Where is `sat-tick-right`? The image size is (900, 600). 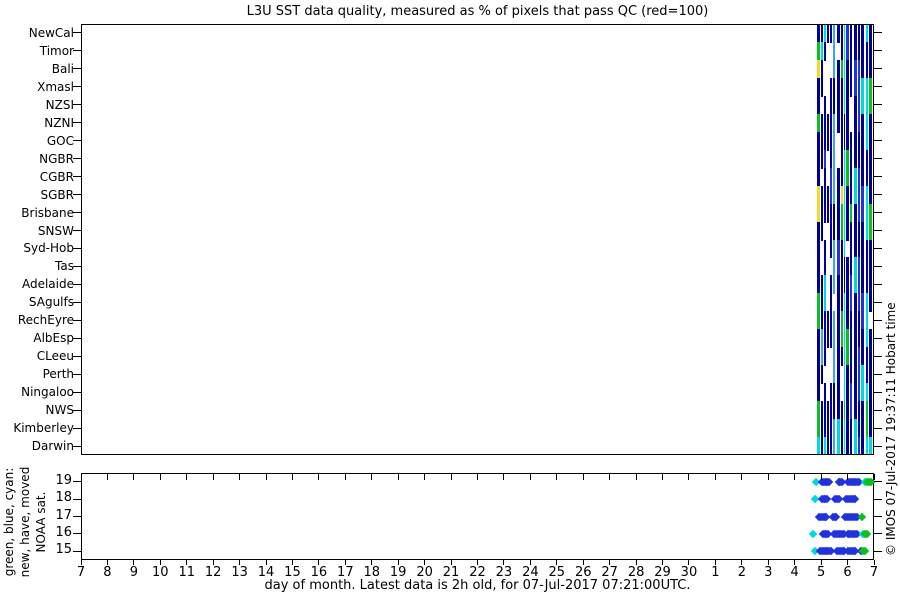 sat-tick-right is located at coordinates (878, 551).